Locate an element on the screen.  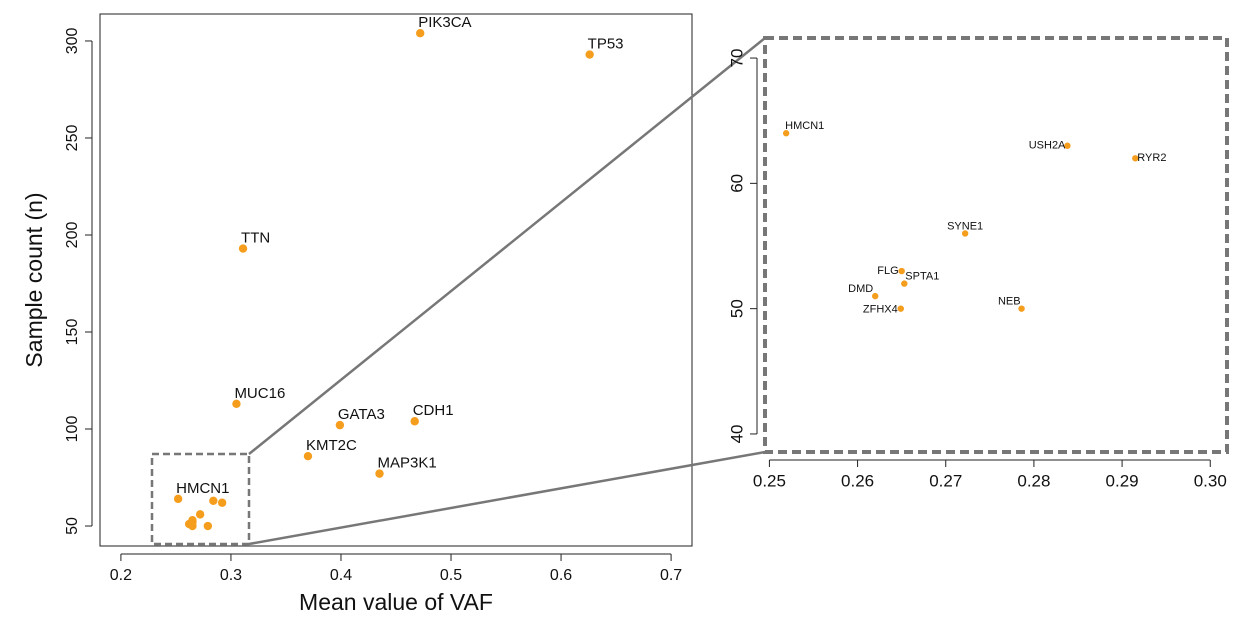
y-tick-label: 150 is located at coordinates (72, 332).